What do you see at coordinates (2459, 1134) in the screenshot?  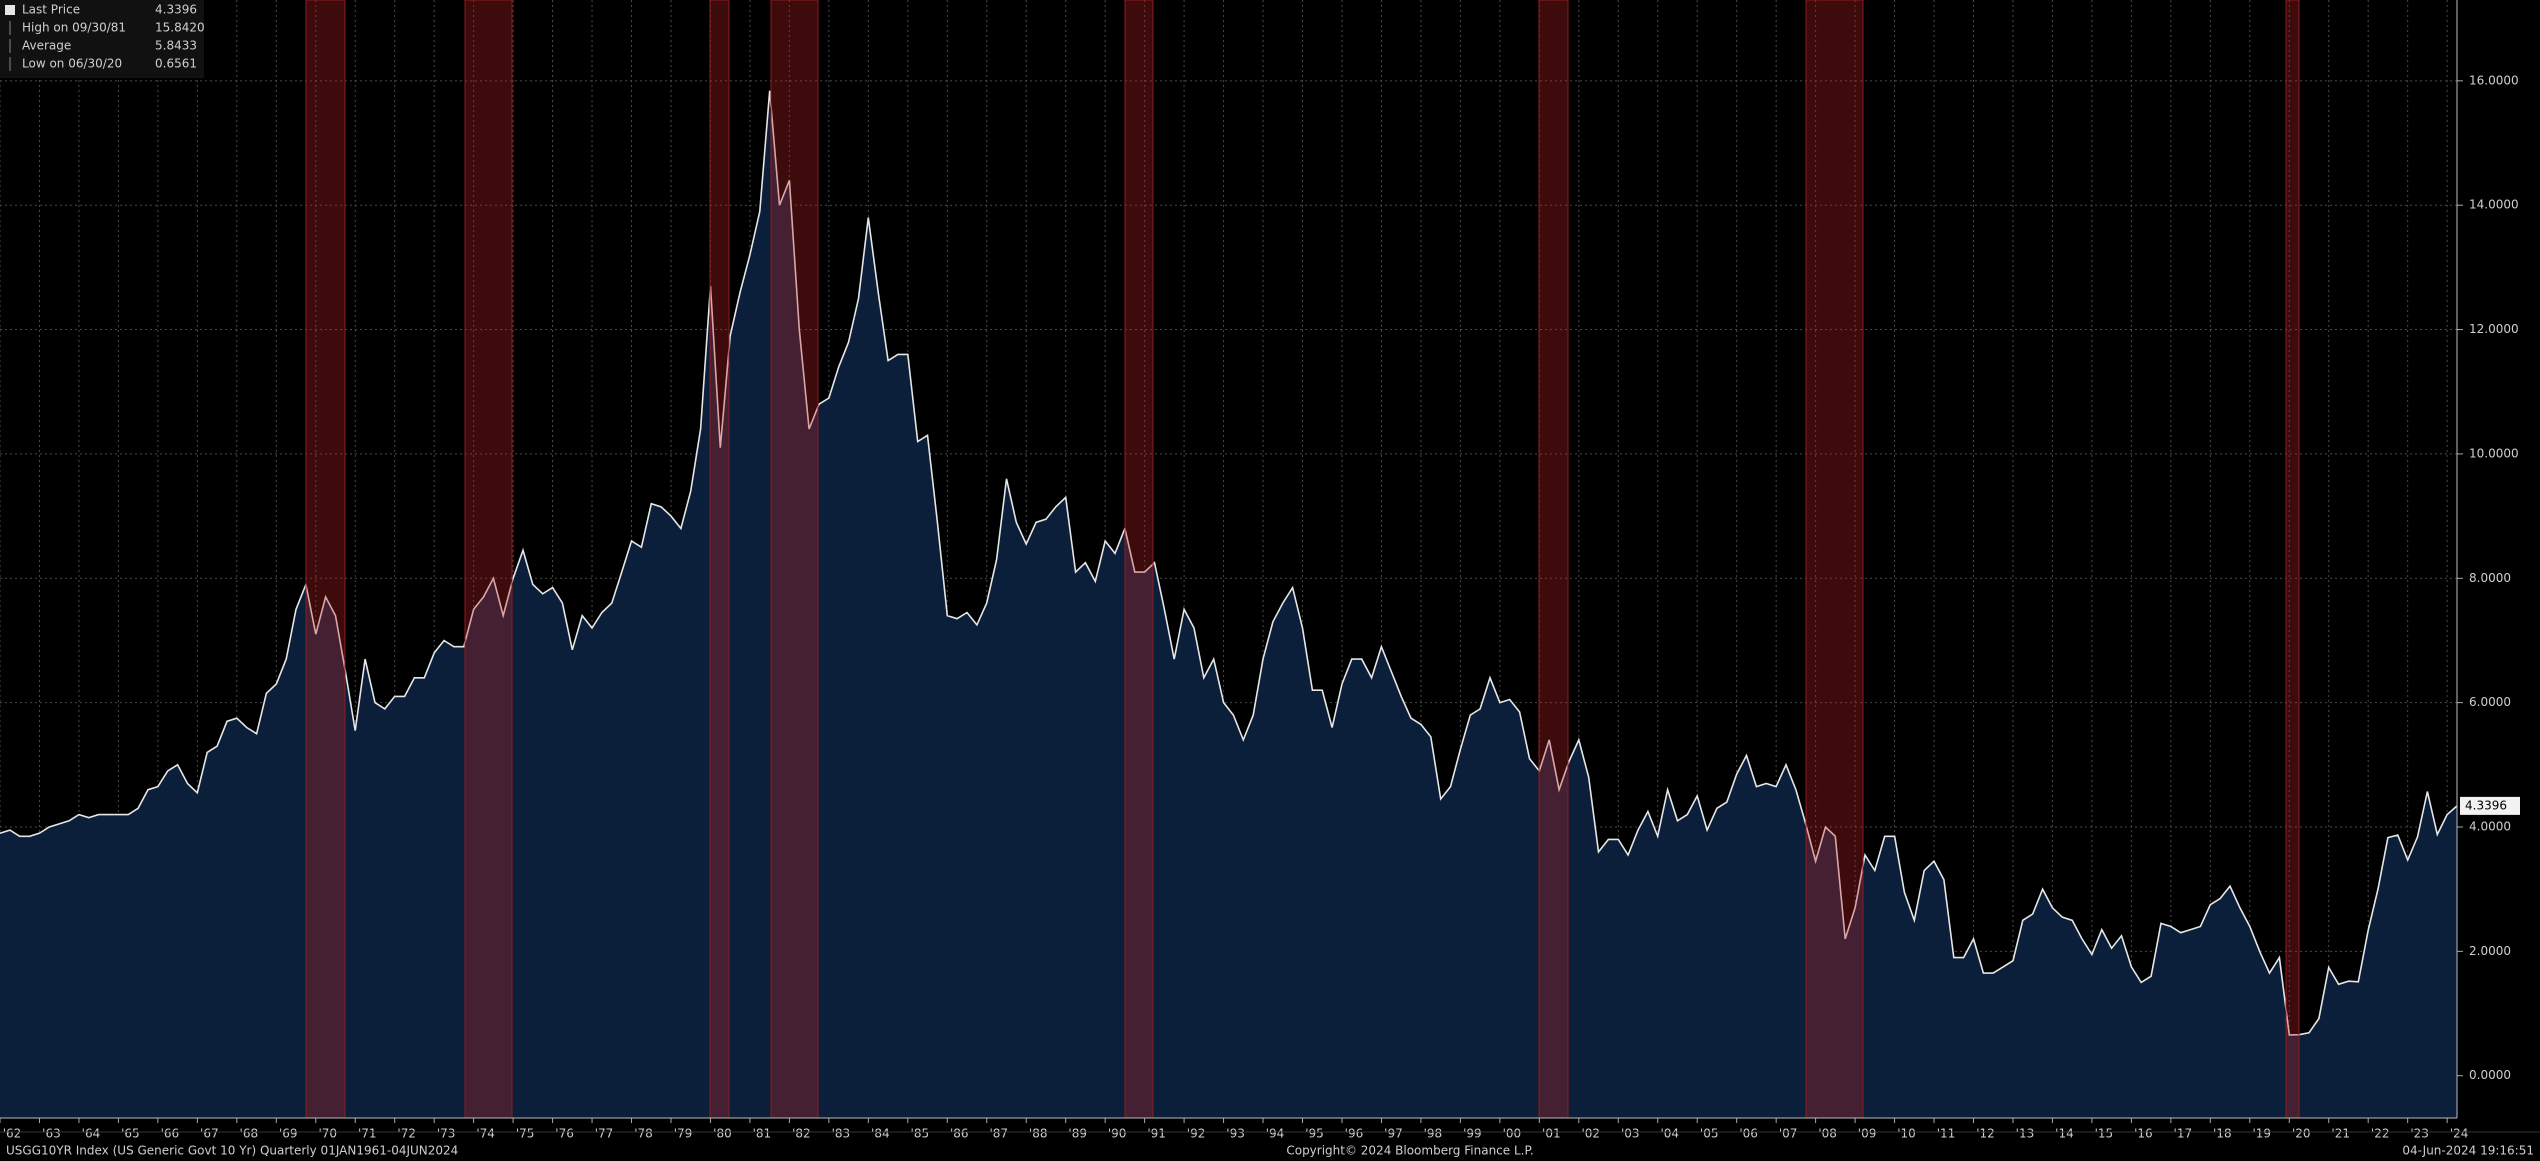 I see `x-tick-label: '24` at bounding box center [2459, 1134].